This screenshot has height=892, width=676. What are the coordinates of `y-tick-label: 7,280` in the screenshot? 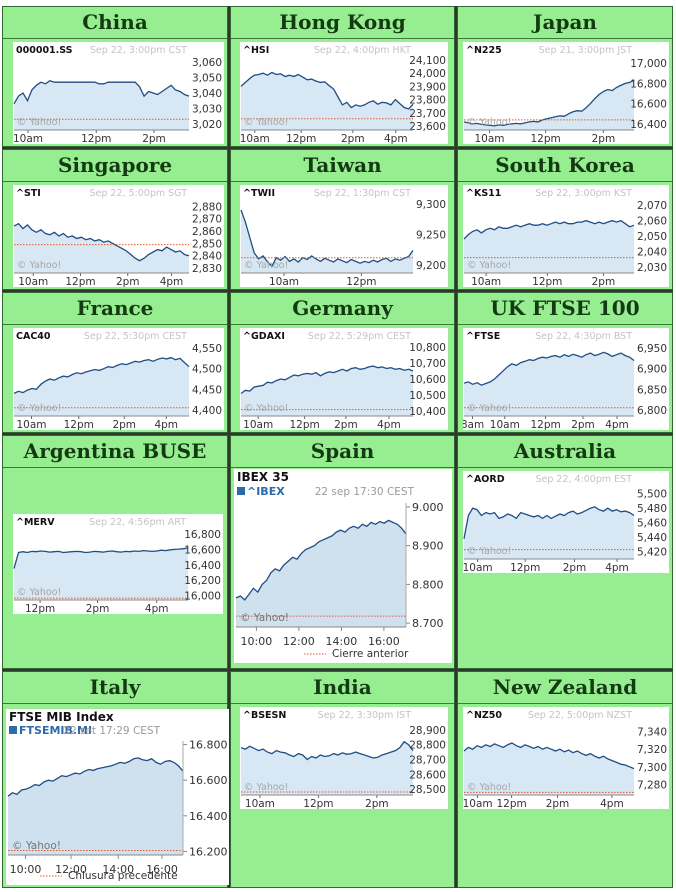 It's located at (652, 785).